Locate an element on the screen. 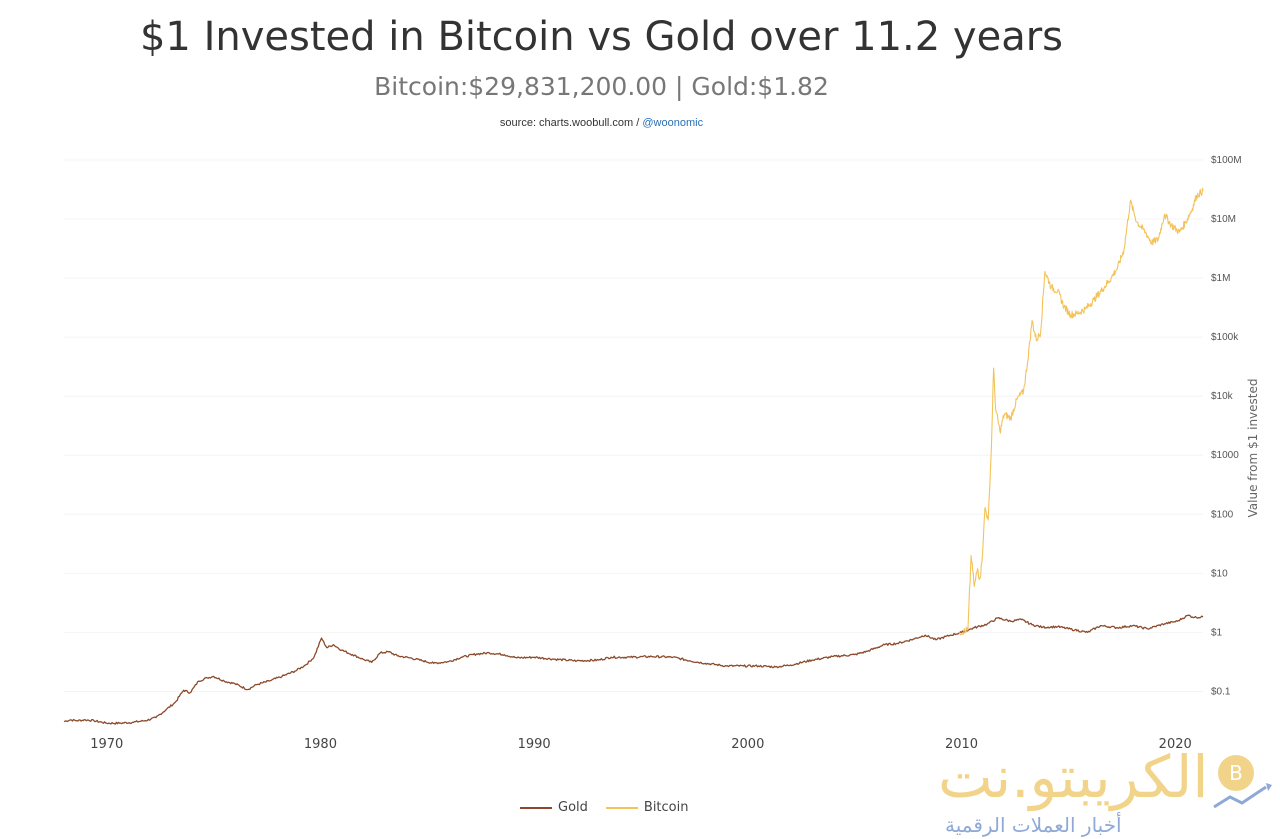 This screenshot has height=839, width=1280. y-tick-label: $10 is located at coordinates (1219, 573).